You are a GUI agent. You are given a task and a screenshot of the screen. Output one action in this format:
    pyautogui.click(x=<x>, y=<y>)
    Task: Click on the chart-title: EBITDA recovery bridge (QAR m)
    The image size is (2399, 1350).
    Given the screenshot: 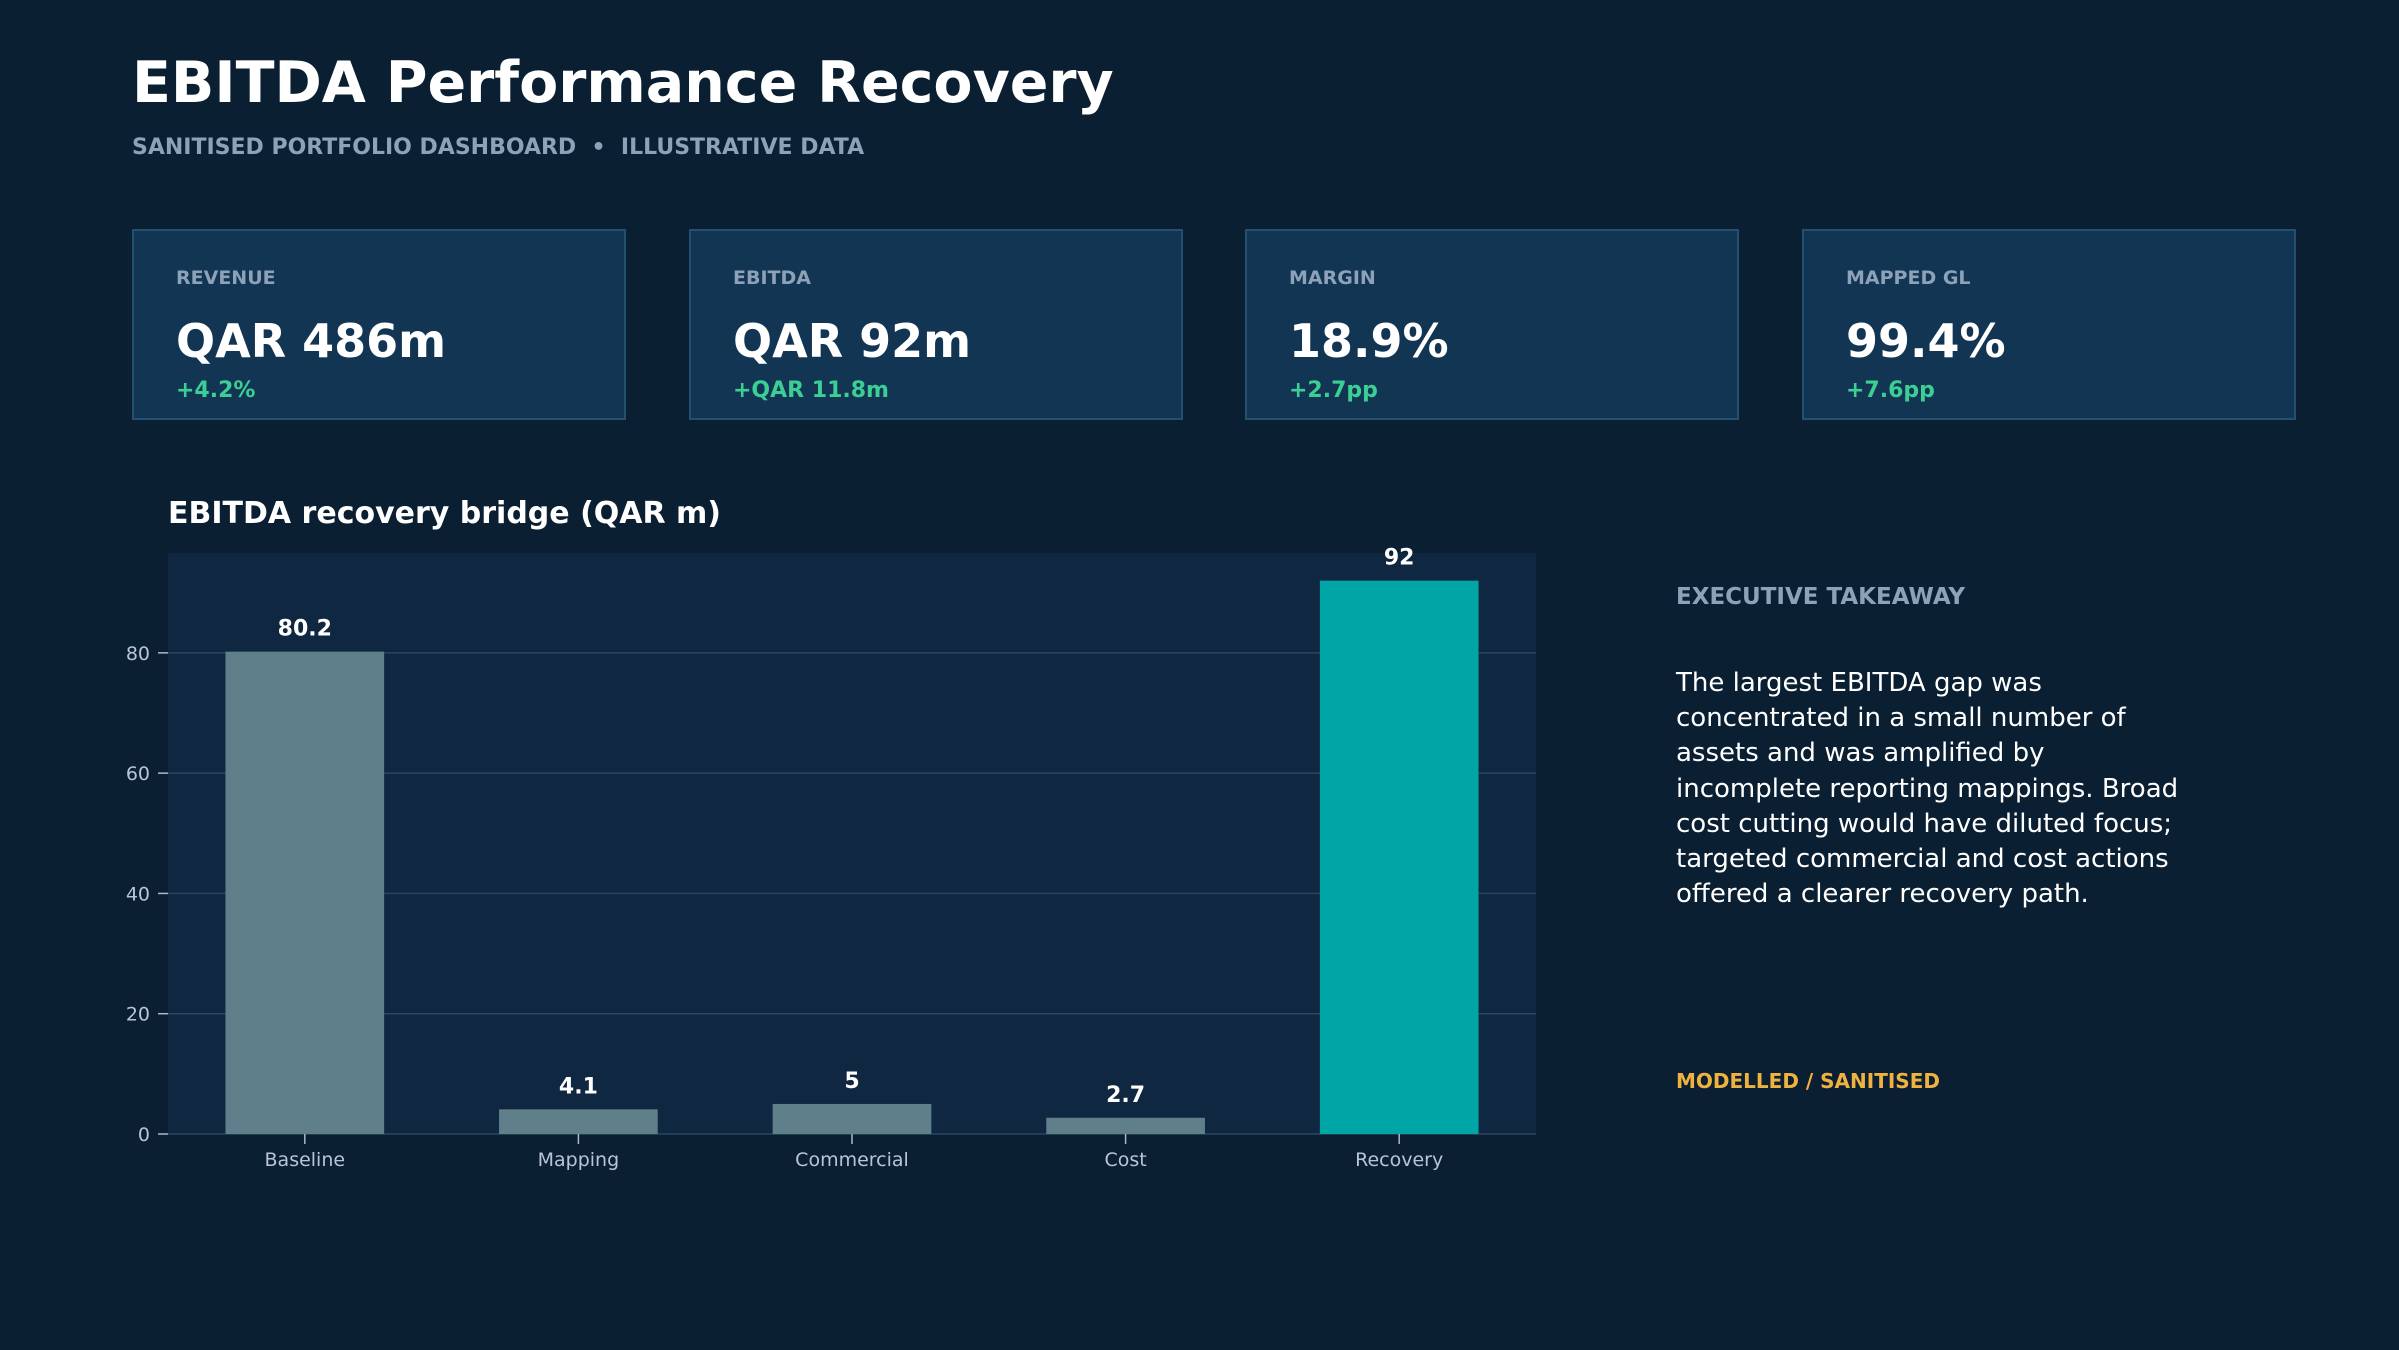 What is the action you would take?
    pyautogui.click(x=445, y=513)
    